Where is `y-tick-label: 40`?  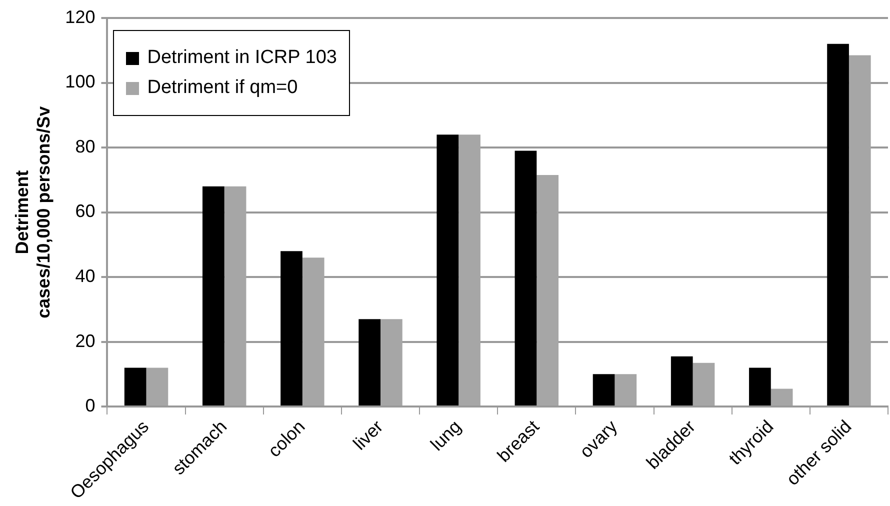
y-tick-label: 40 is located at coordinates (85, 276).